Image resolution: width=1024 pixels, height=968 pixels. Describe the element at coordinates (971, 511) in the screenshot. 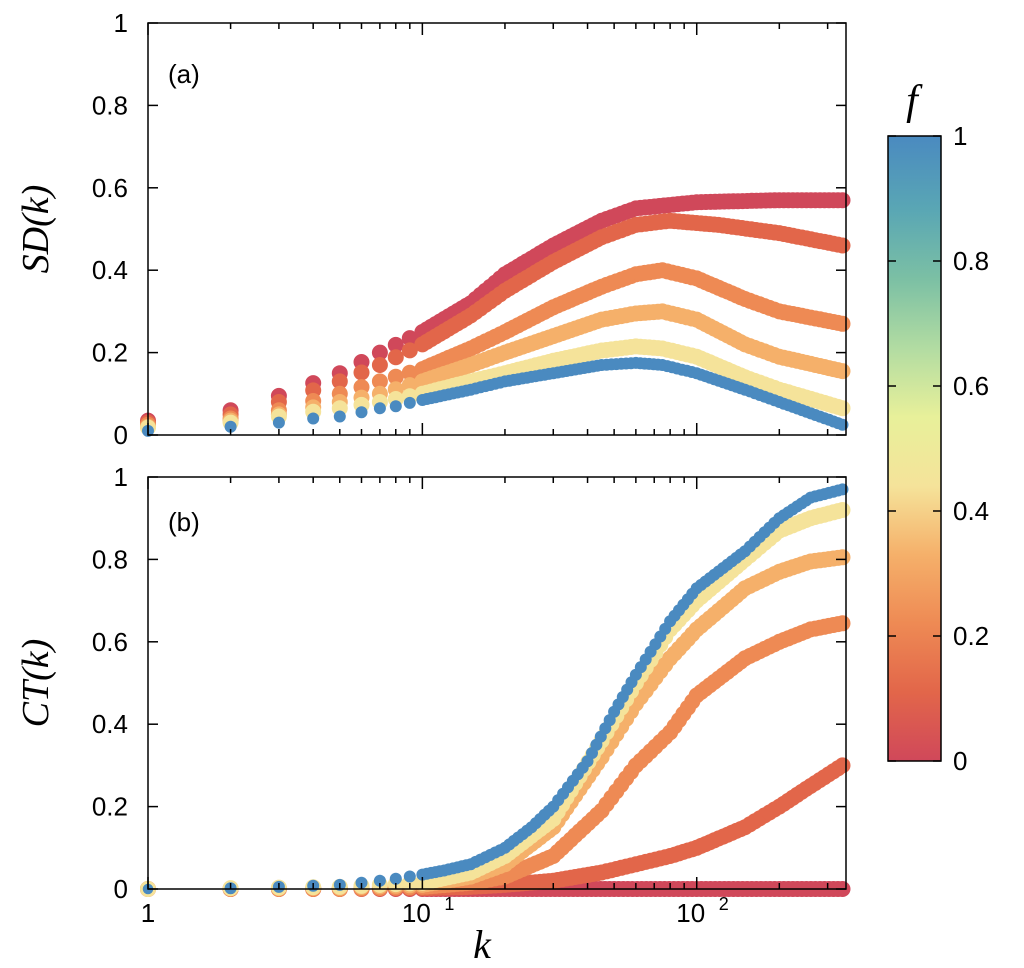

I see `colorbar-tick-label: 0.4` at that location.